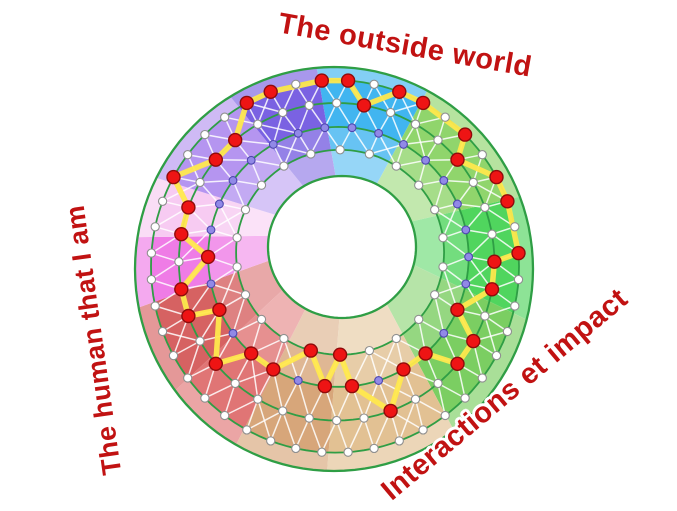 Image resolution: width=677 pixels, height=511 pixels. Describe the element at coordinates (342, 247) in the screenshot. I see `hole` at that location.